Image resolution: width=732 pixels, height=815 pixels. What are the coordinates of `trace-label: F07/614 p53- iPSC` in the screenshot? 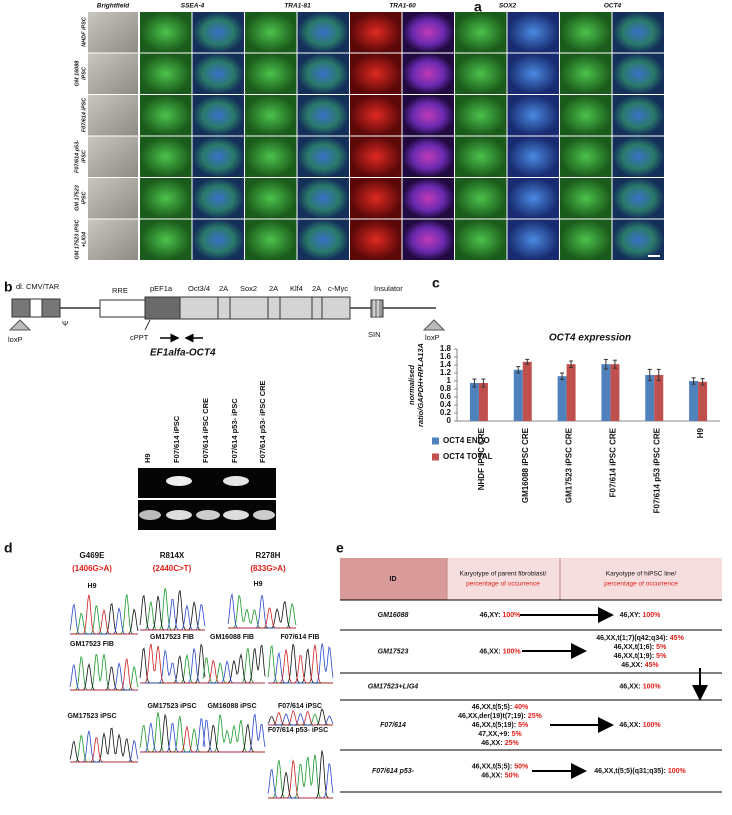 It's located at (298, 730).